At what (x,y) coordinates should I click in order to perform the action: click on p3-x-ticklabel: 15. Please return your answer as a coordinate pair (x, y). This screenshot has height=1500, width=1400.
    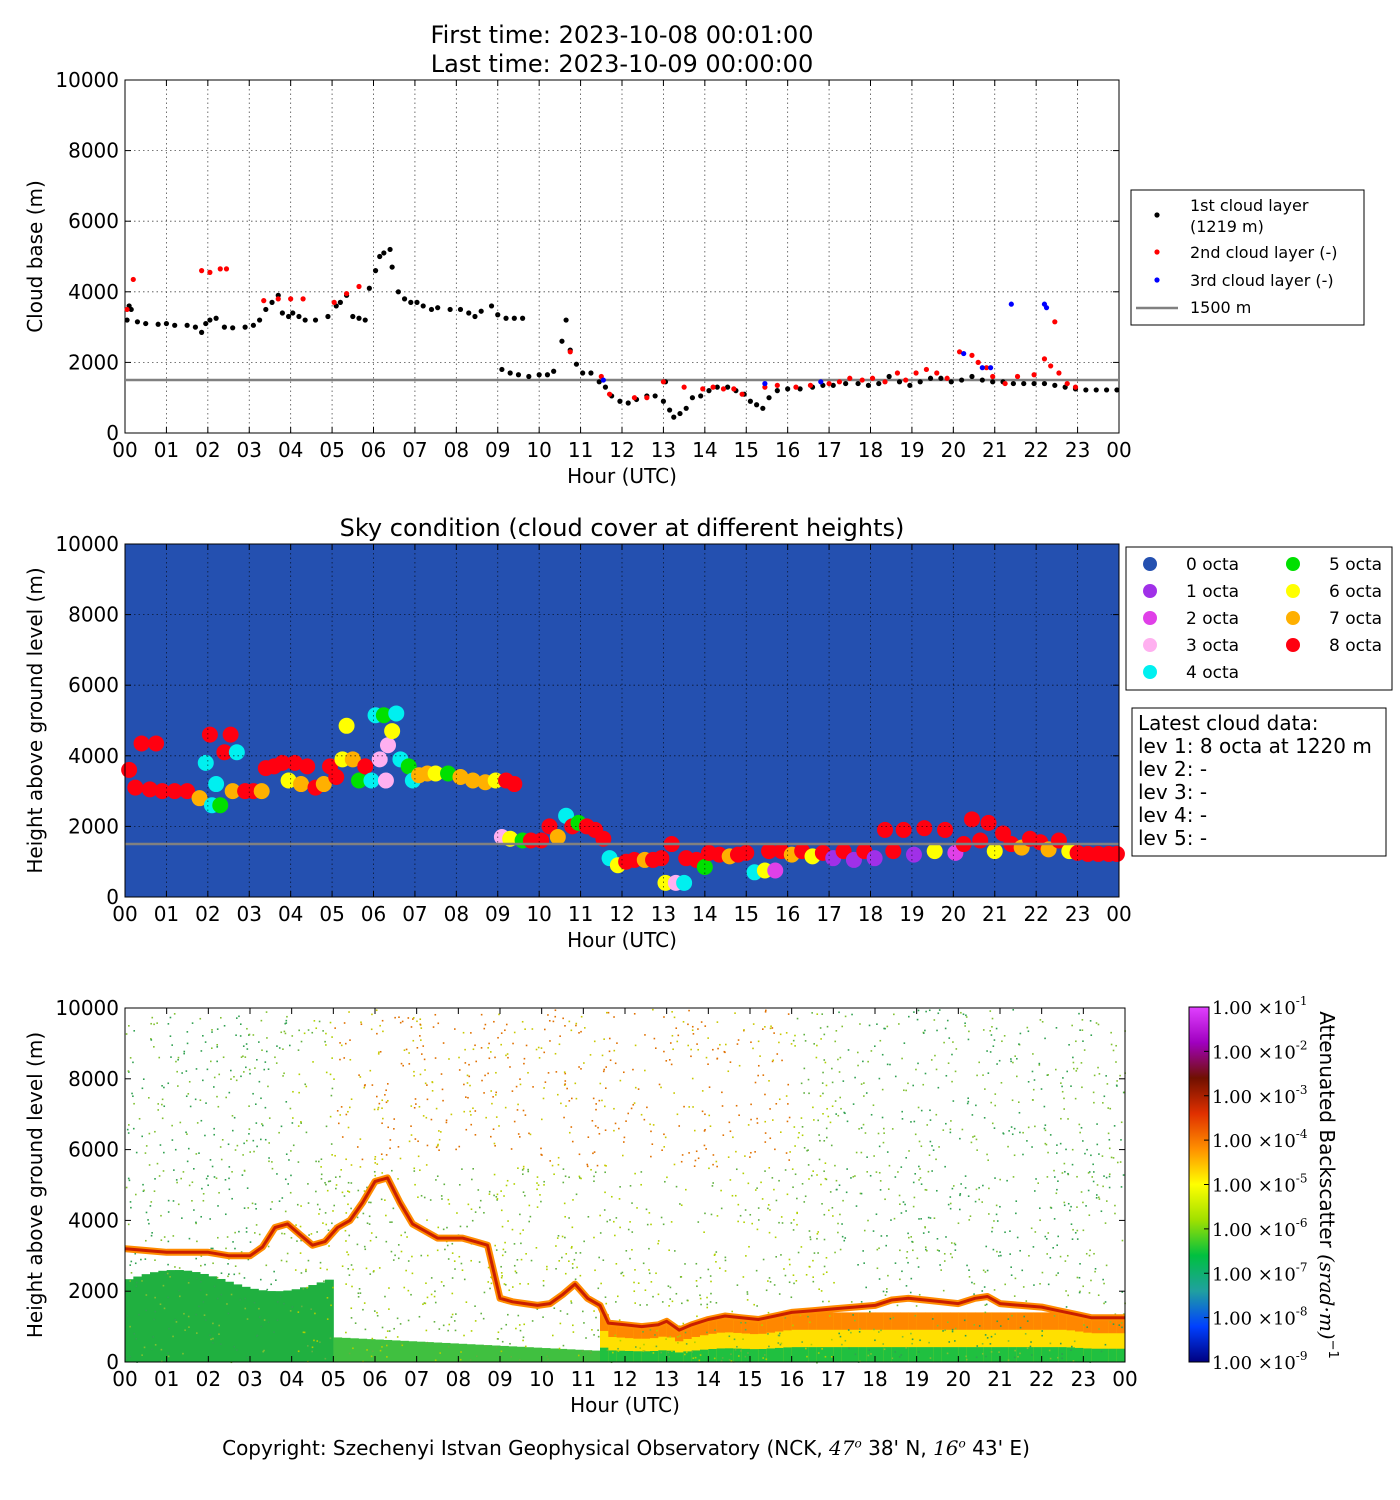
    Looking at the image, I should click on (749, 1379).